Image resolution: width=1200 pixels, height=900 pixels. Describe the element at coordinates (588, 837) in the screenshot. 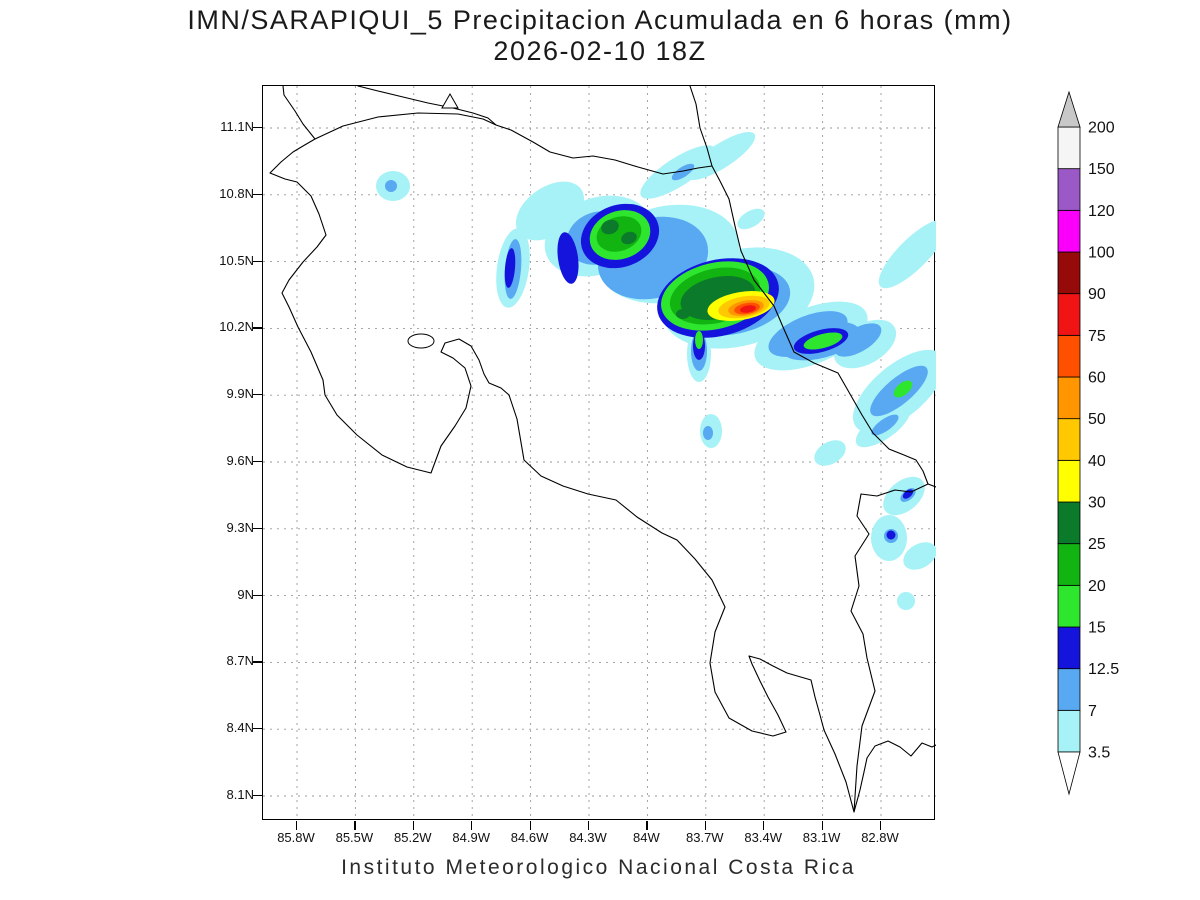

I see `lon-tick-label: 84.3W` at that location.